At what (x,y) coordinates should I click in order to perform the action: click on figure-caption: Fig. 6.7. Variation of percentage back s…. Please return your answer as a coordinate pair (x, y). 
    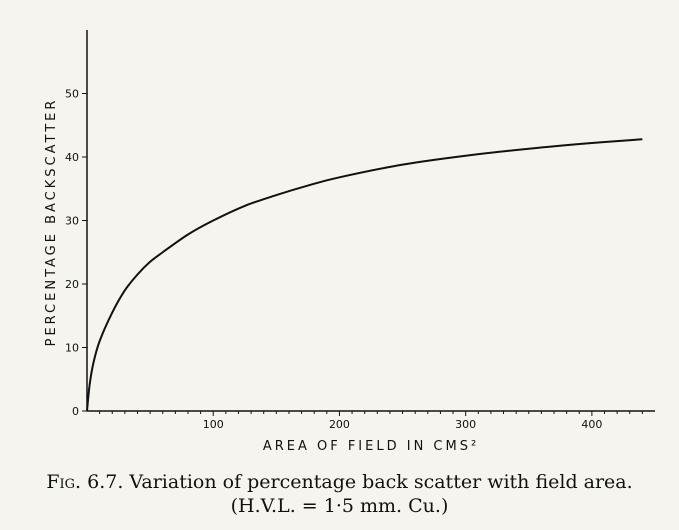
    Looking at the image, I should click on (339, 494).